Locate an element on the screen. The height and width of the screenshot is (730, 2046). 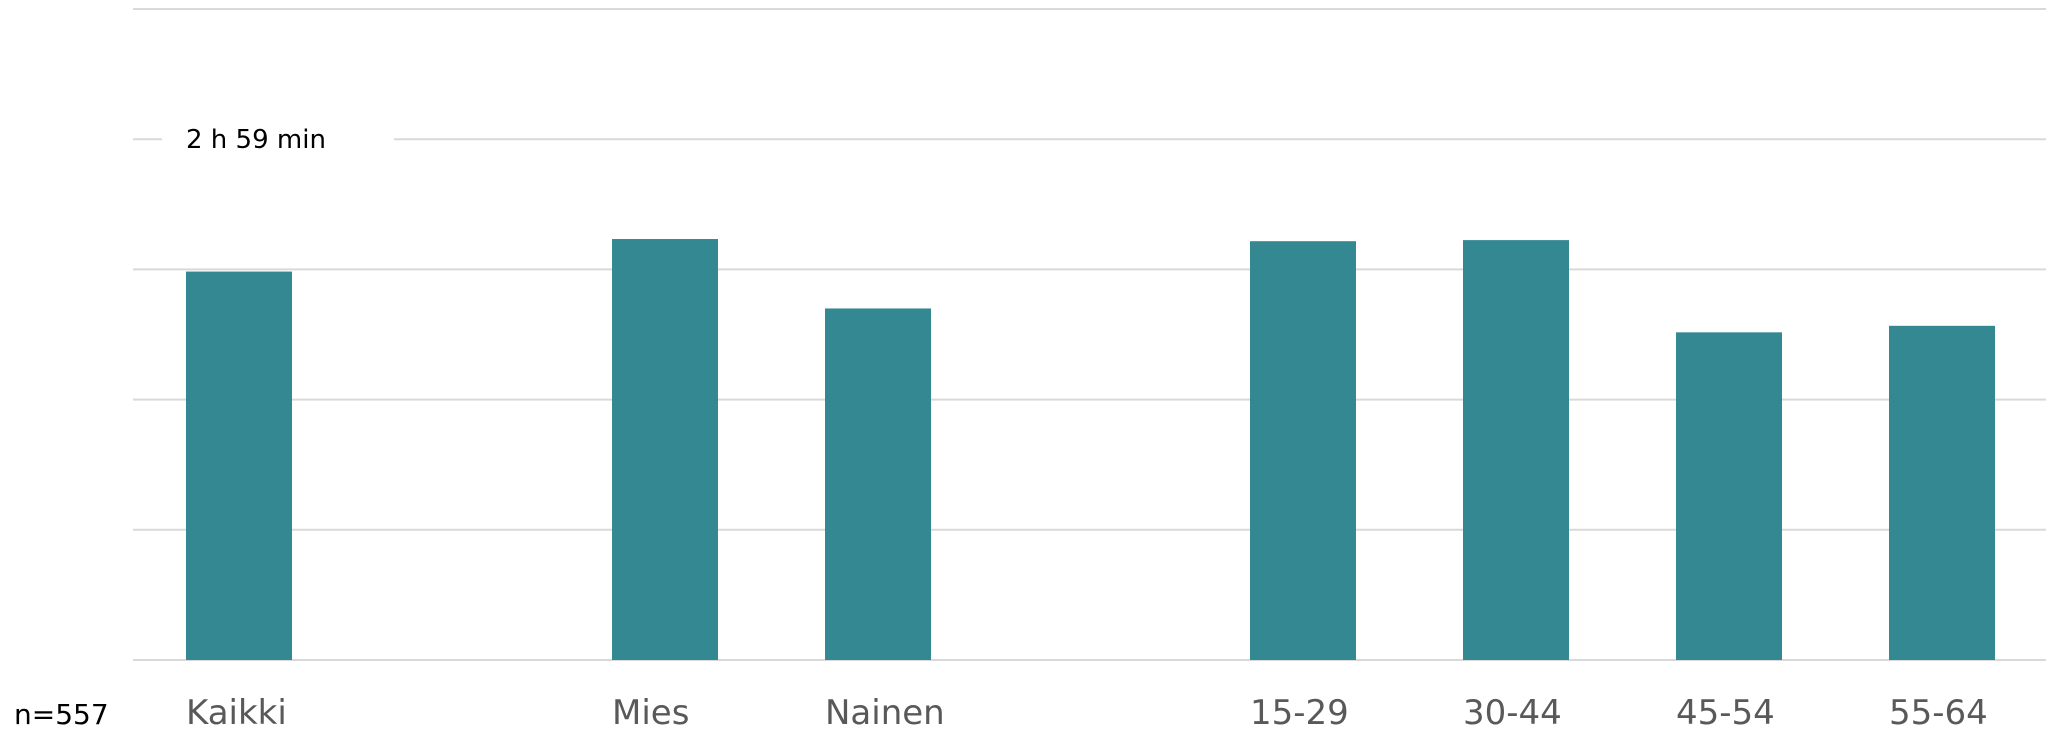
category-label: Mies is located at coordinates (650, 711).